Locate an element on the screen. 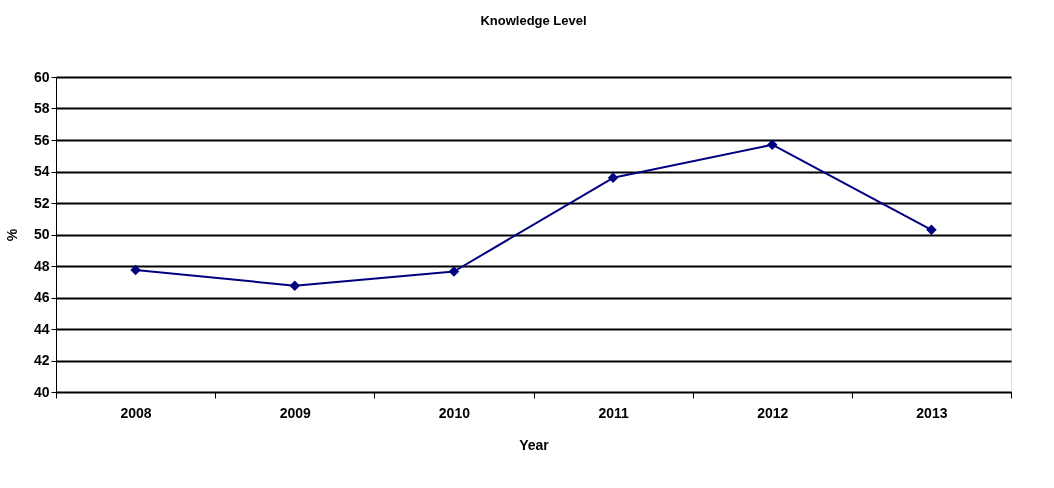  y-tick-label: 54 is located at coordinates (41, 171).